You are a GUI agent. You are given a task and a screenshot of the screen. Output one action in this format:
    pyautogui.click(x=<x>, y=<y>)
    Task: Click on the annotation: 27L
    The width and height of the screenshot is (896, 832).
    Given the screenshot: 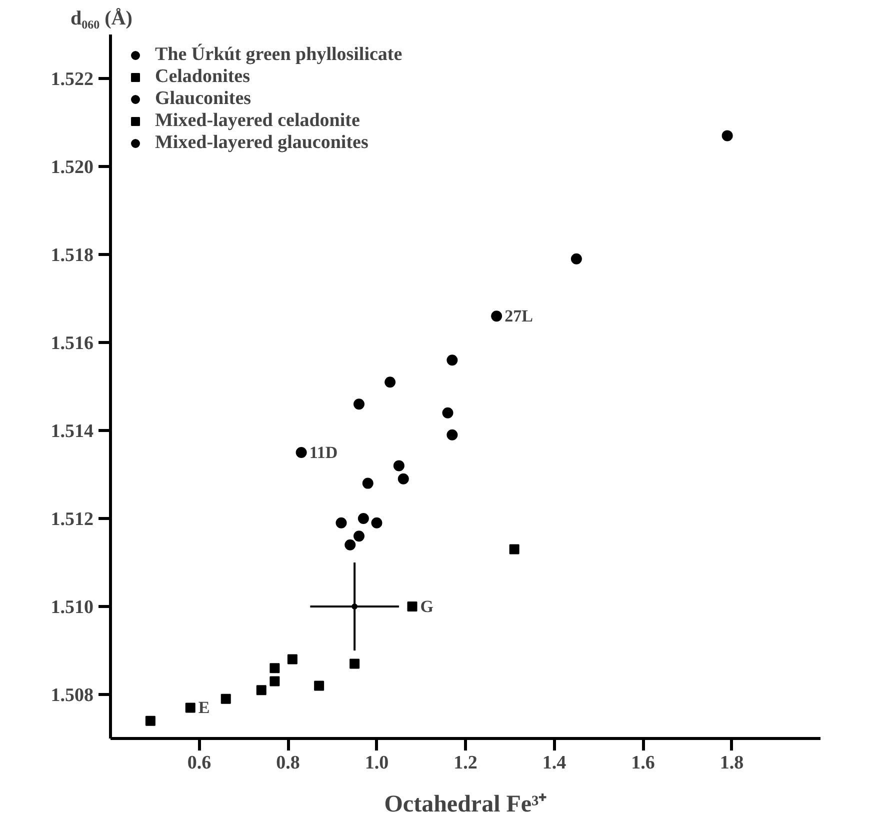 What is the action you would take?
    pyautogui.click(x=518, y=316)
    